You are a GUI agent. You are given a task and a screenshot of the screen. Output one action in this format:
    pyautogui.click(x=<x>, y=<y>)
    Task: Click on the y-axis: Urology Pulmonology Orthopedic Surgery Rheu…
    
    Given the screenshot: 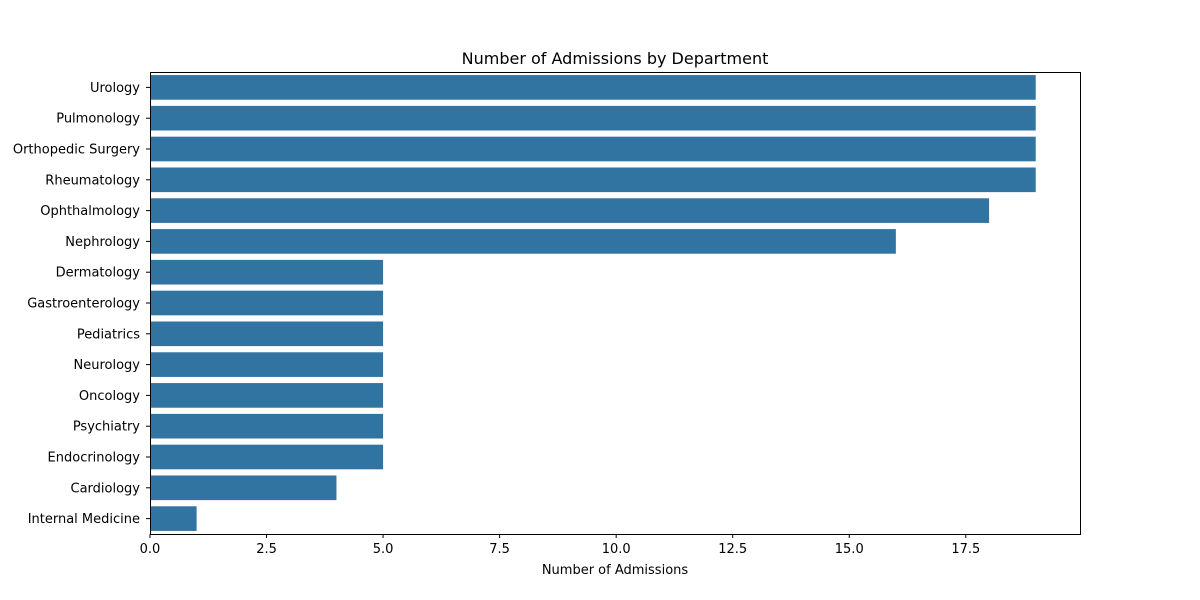 What is the action you would take?
    pyautogui.click(x=81, y=304)
    